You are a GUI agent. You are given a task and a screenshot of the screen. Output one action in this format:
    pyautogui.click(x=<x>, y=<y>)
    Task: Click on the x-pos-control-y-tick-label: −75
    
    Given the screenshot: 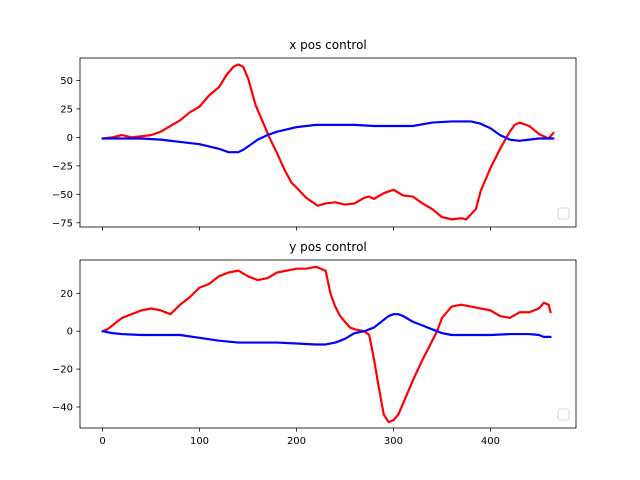 What is the action you would take?
    pyautogui.click(x=62, y=223)
    